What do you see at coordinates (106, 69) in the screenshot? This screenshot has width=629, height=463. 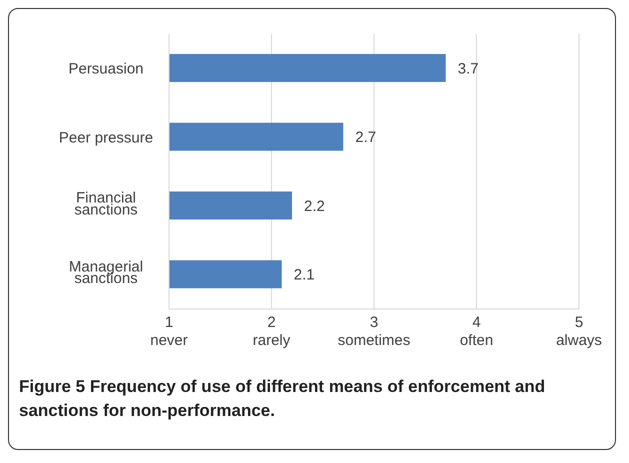 I see `y-tick-label: Persuasion` at bounding box center [106, 69].